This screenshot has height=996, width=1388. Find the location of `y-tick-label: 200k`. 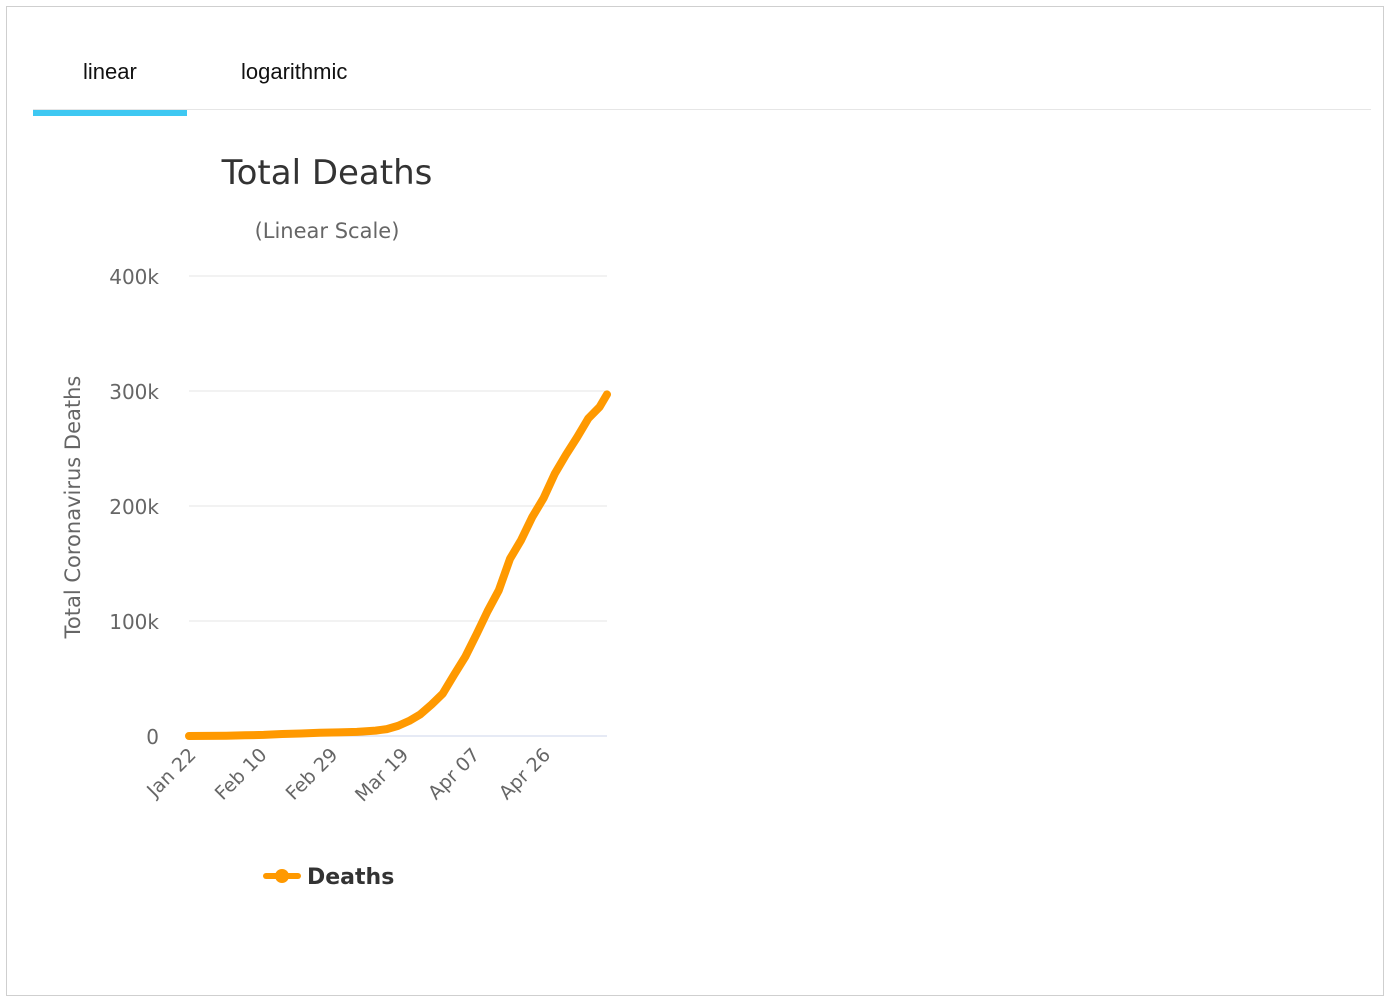

y-tick-label: 200k is located at coordinates (134, 507).